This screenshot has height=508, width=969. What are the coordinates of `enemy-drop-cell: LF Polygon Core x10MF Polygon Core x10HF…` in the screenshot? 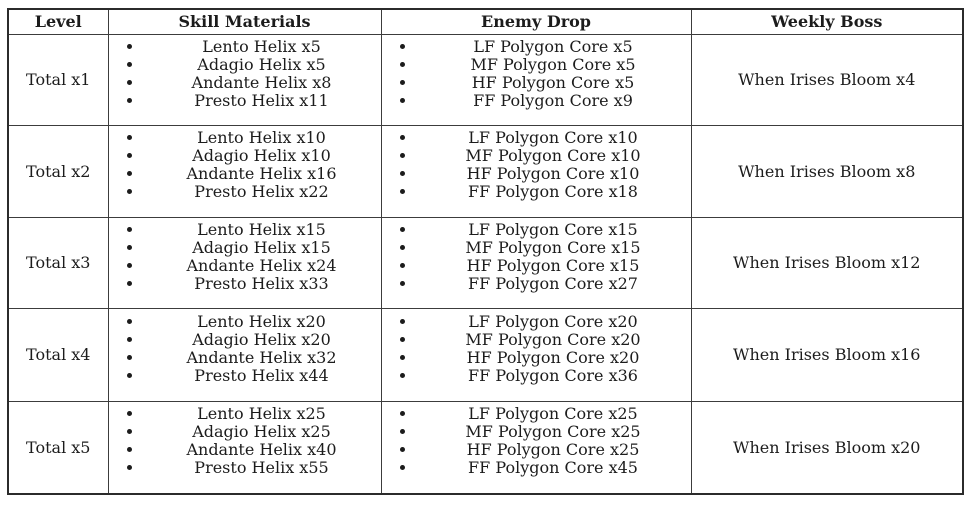 It's located at (536, 171).